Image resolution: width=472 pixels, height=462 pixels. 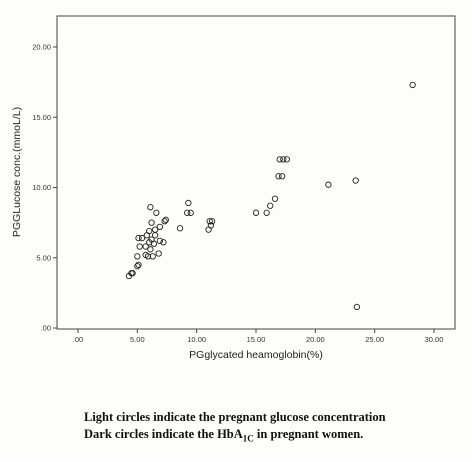 I want to click on y-axis-title: PGGLucose conc.(mmoL/L), so click(x=17, y=172).